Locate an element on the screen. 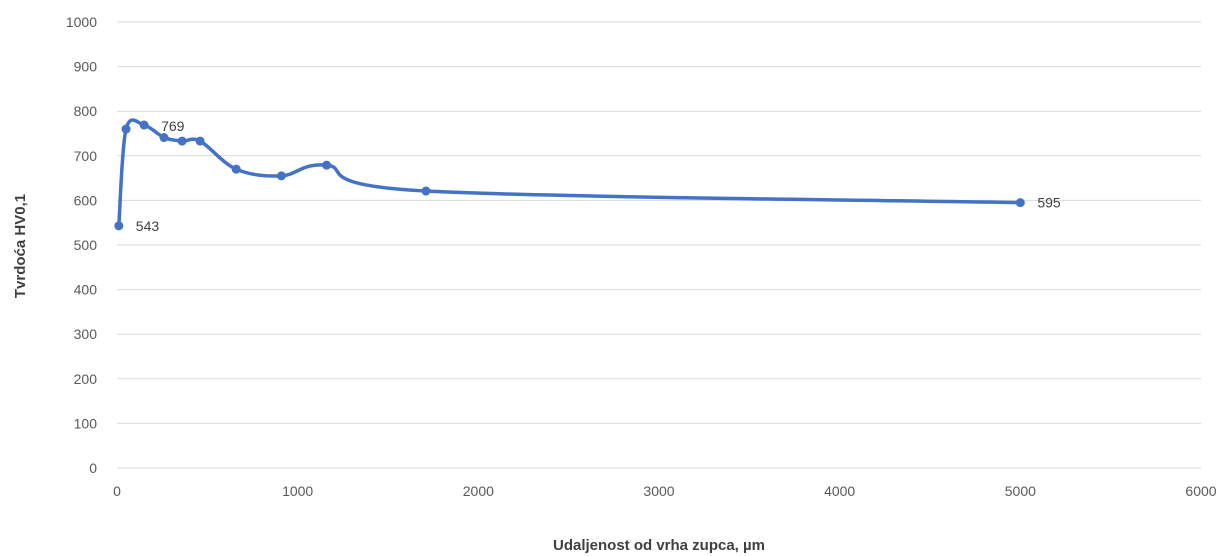 This screenshot has width=1229, height=556. y-tick-label-900: 900 is located at coordinates (86, 67).